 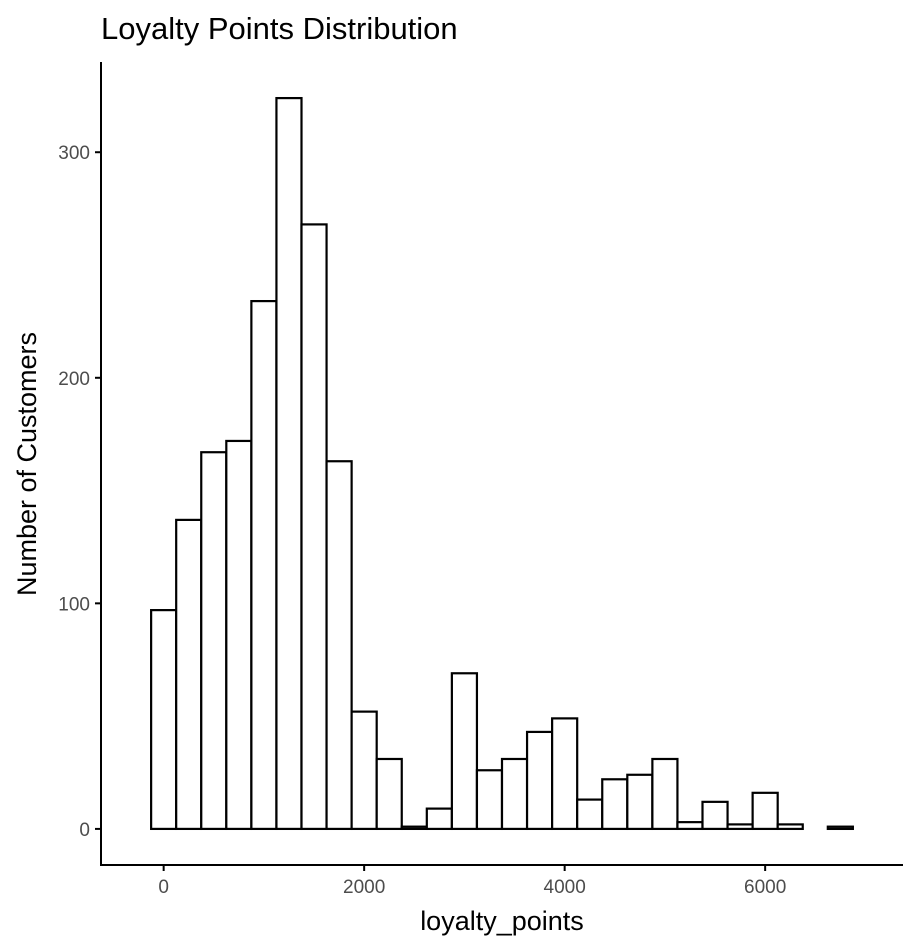 I want to click on x-tick-label: 4000, so click(x=565, y=887).